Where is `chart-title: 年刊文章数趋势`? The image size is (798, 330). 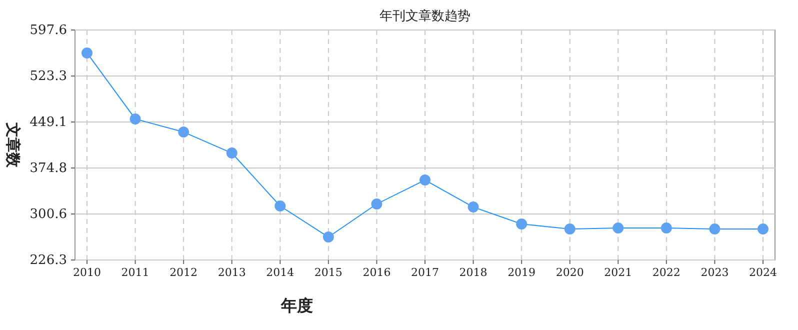 chart-title: 年刊文章数趋势 is located at coordinates (425, 16).